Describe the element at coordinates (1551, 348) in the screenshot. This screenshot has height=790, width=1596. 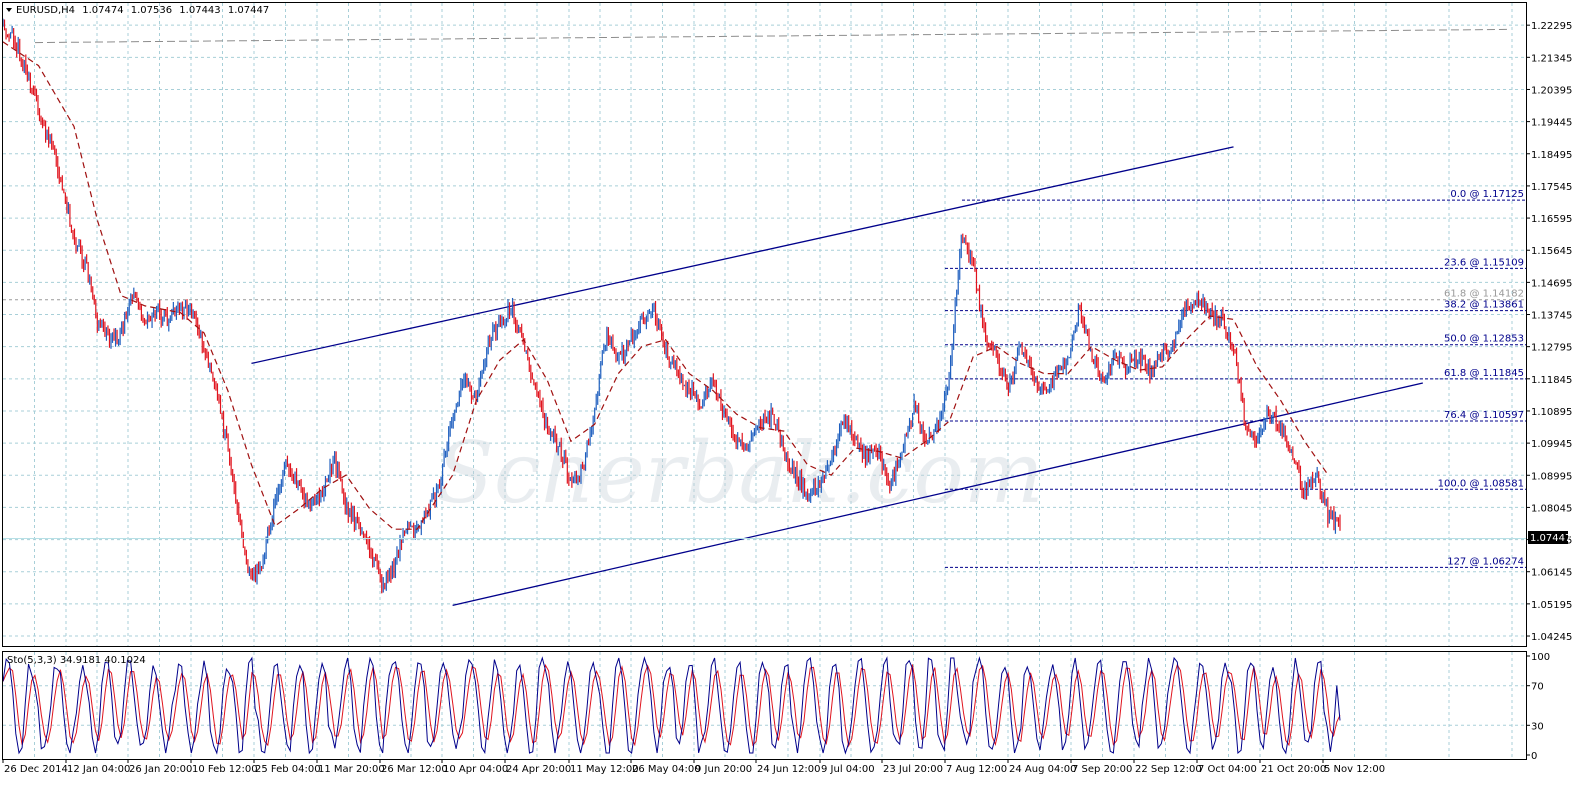
I see `price-tick-label: 1.12795` at that location.